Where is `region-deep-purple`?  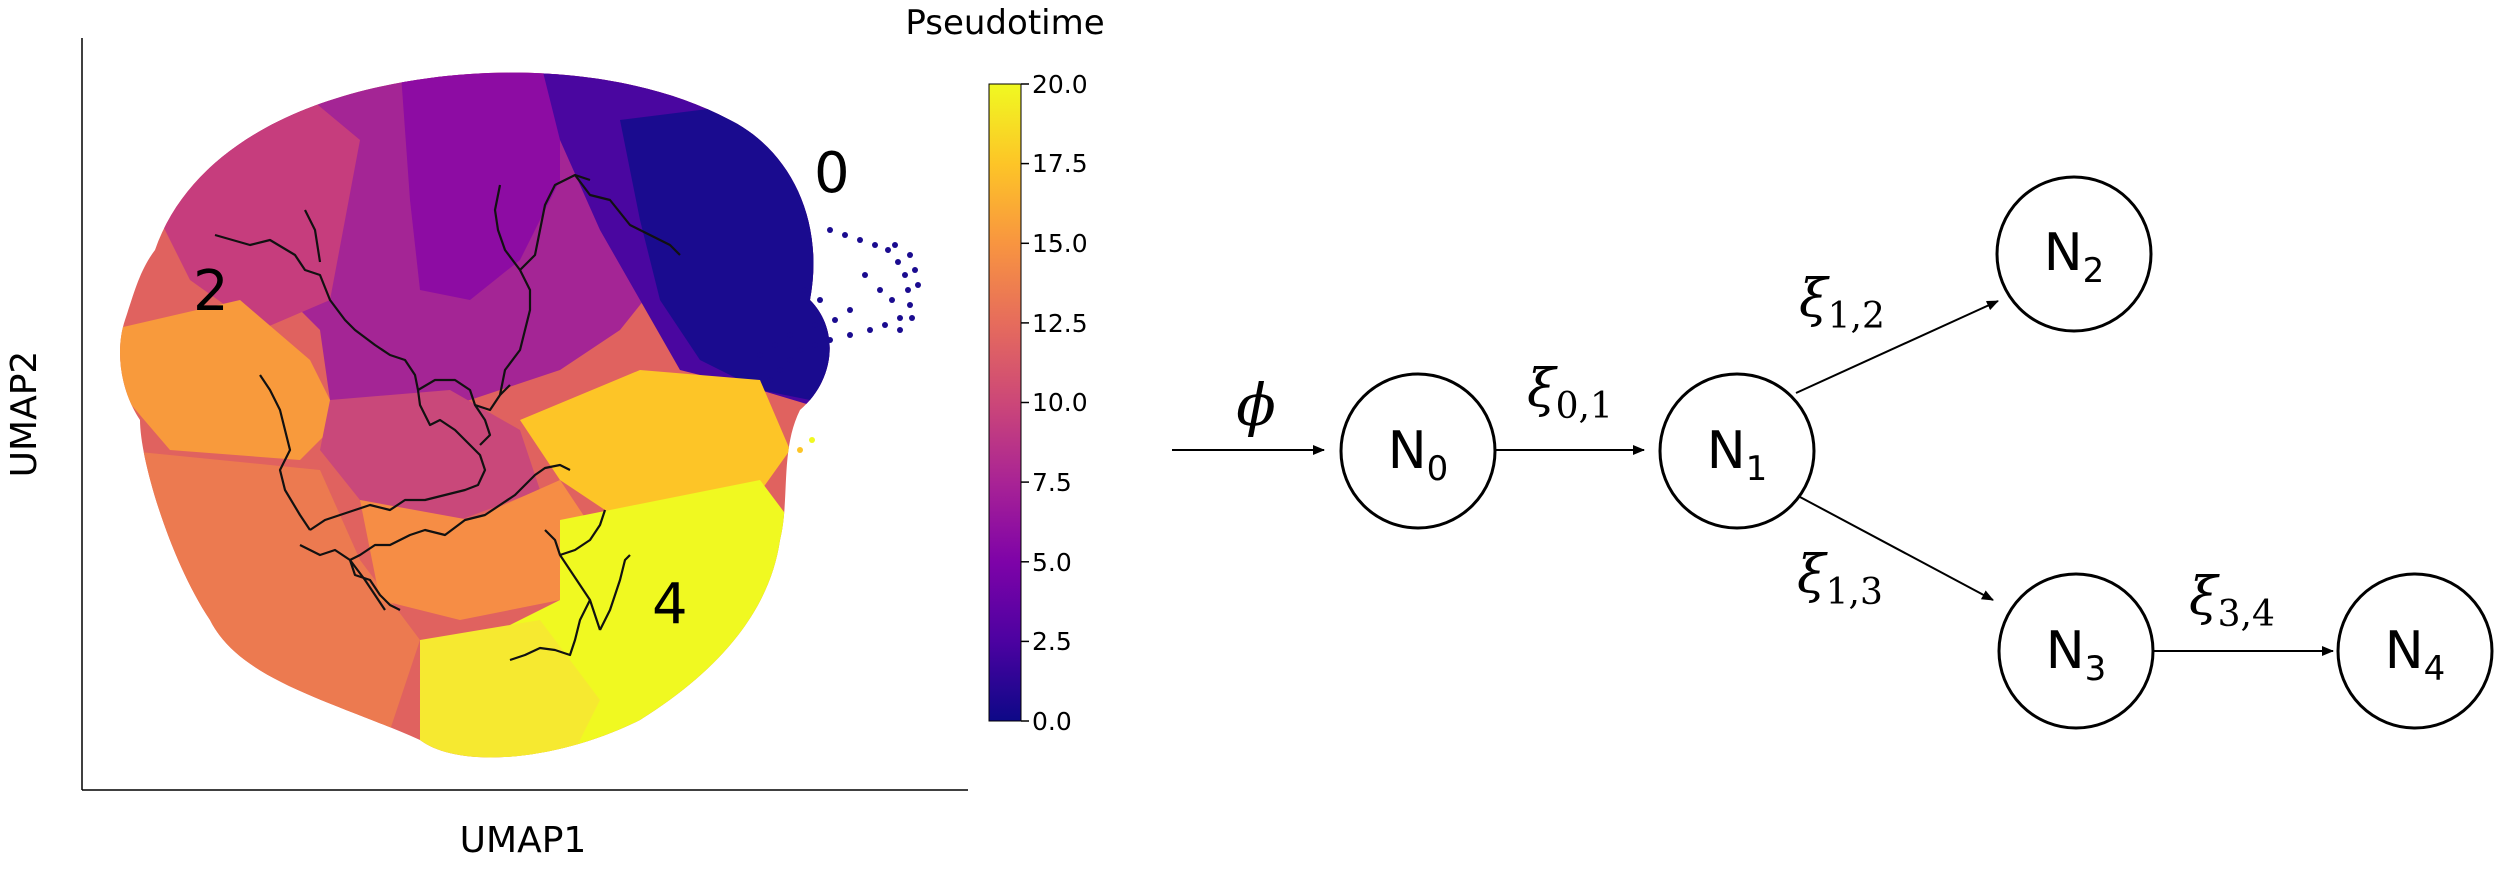
region-deep-purple is located at coordinates (480, 186).